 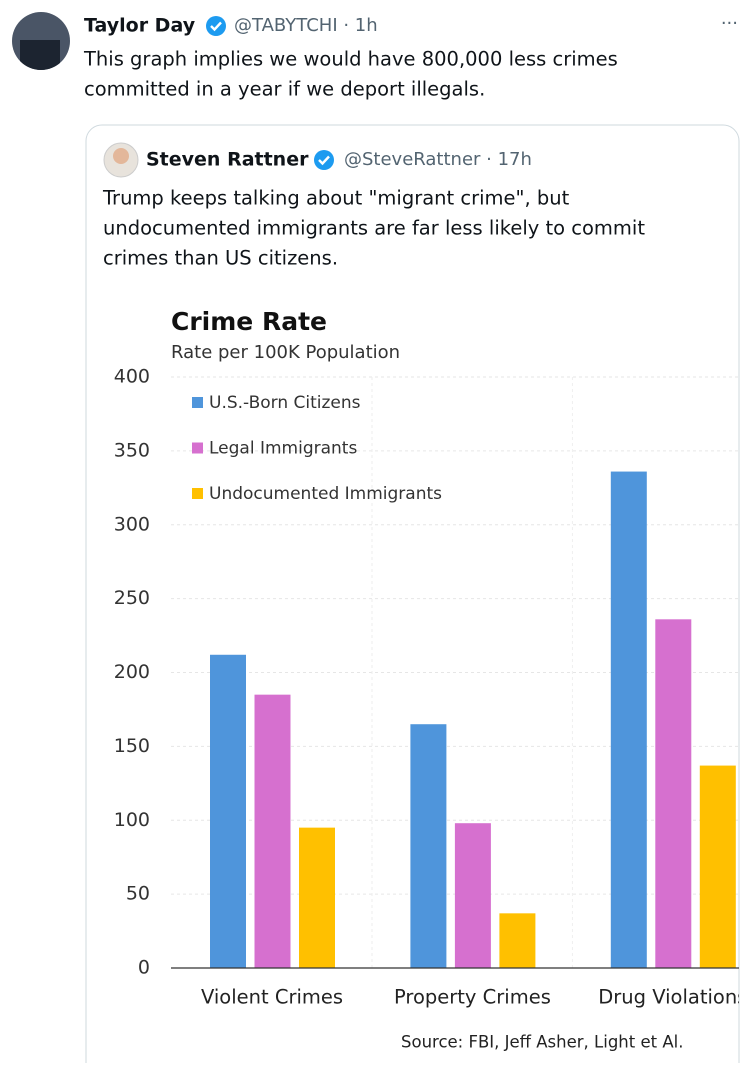 What do you see at coordinates (438, 159) in the screenshot?
I see `quote-author-handle: @SteveRattner · 17h` at bounding box center [438, 159].